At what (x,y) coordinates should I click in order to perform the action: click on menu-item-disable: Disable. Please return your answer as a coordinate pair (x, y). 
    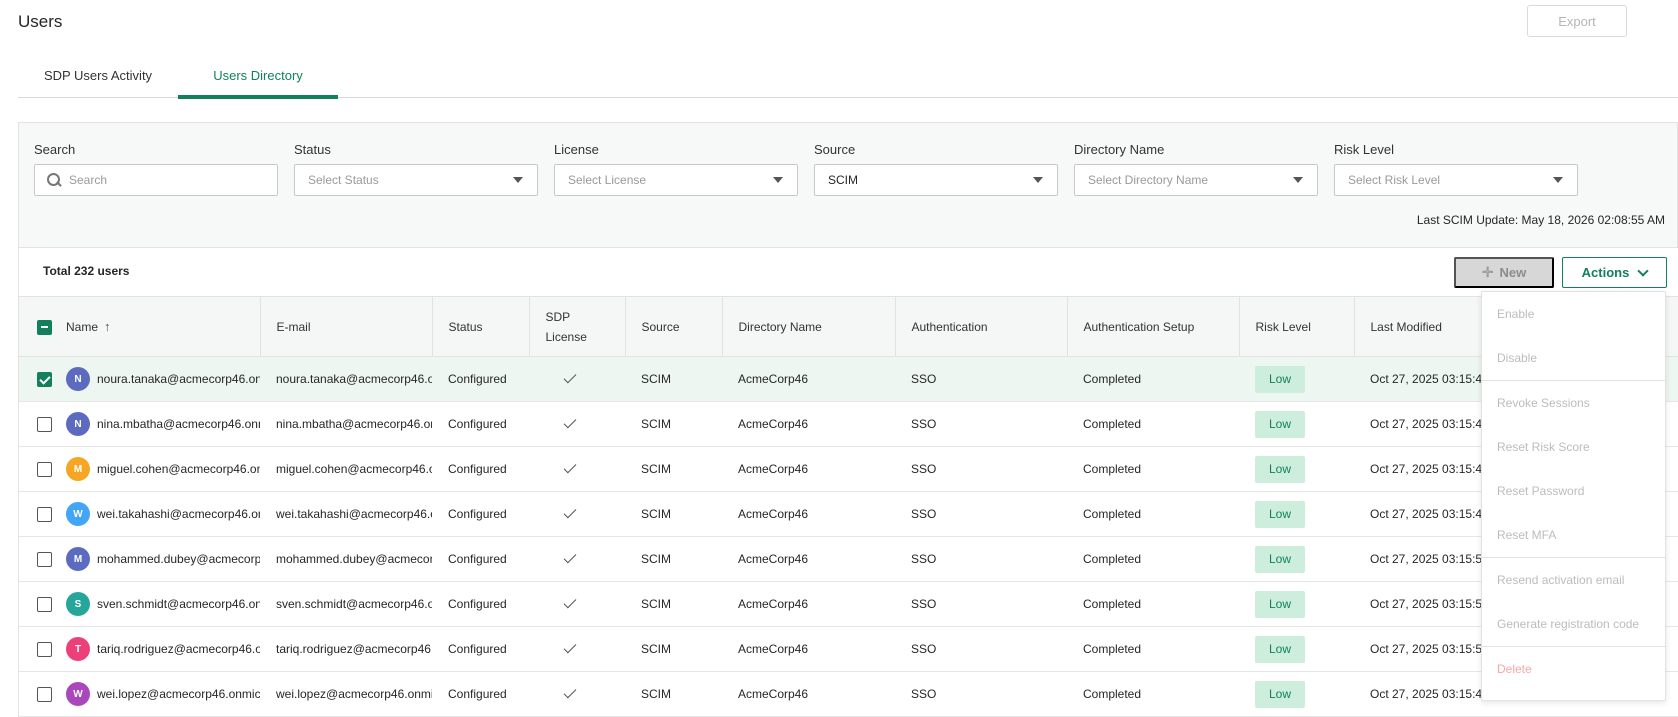
    Looking at the image, I should click on (1517, 358).